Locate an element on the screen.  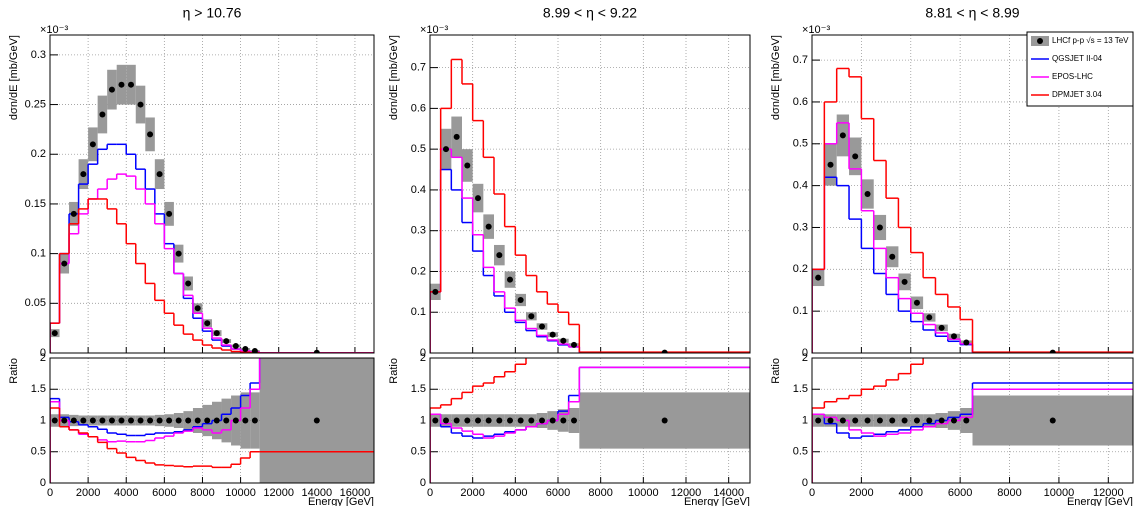
y-tick-label: 1 is located at coordinates (805, 420).